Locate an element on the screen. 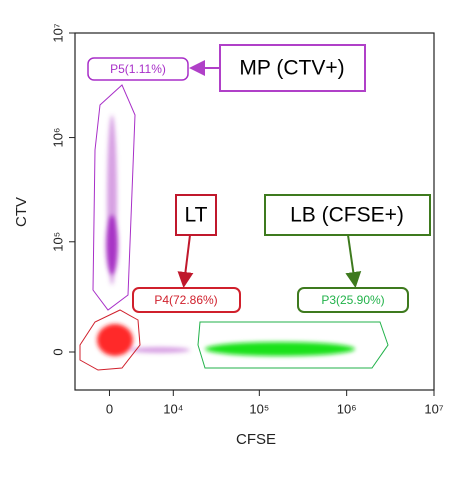 This screenshot has height=477, width=467. y-tick-label: 10⁶ is located at coordinates (57, 138).